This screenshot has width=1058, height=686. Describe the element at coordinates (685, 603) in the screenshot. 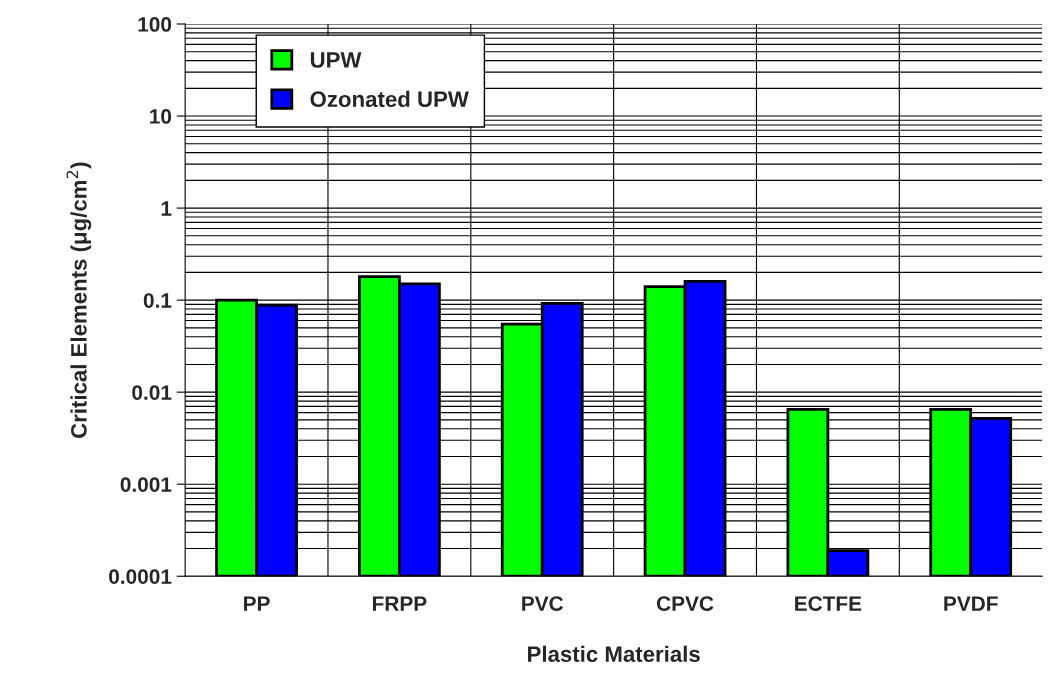

I see `x-tick-label: CPVC` at that location.